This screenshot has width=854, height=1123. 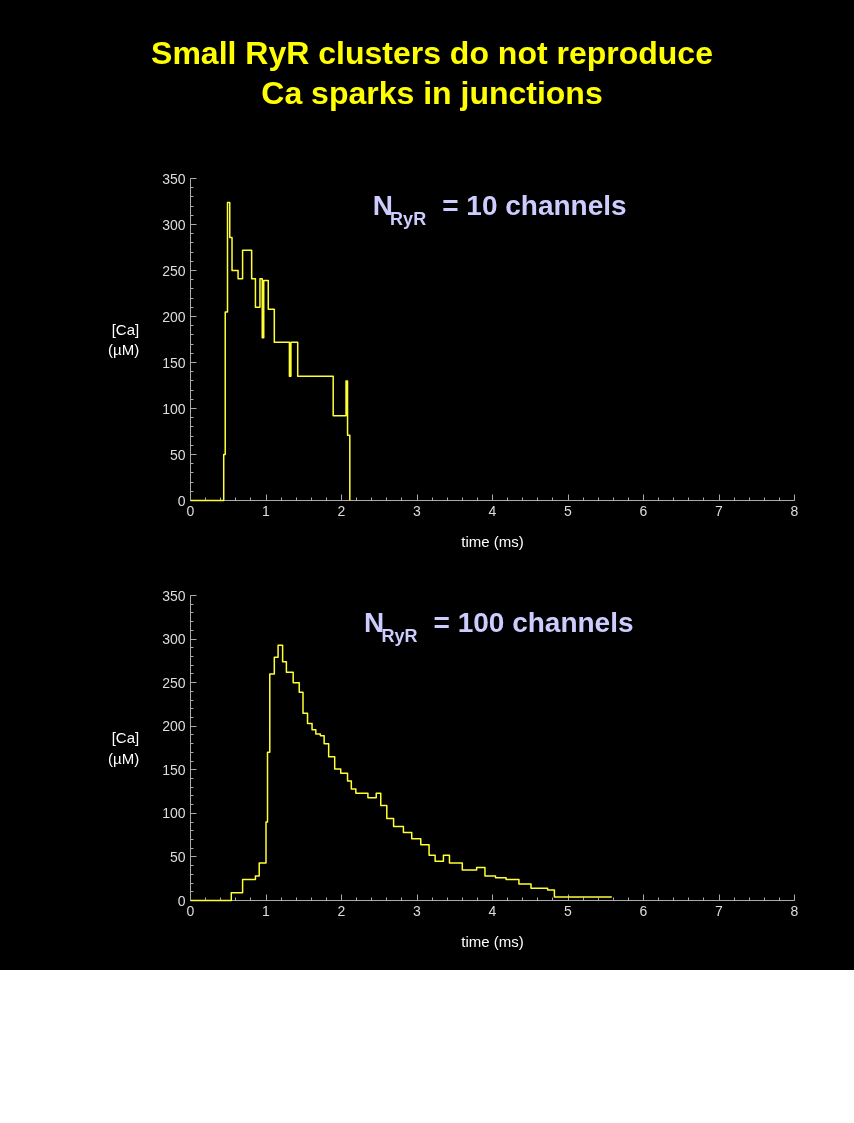 I want to click on chart-title: Small RyR clusters do not reproduce Ca sparks in junctions, so click(x=432, y=73).